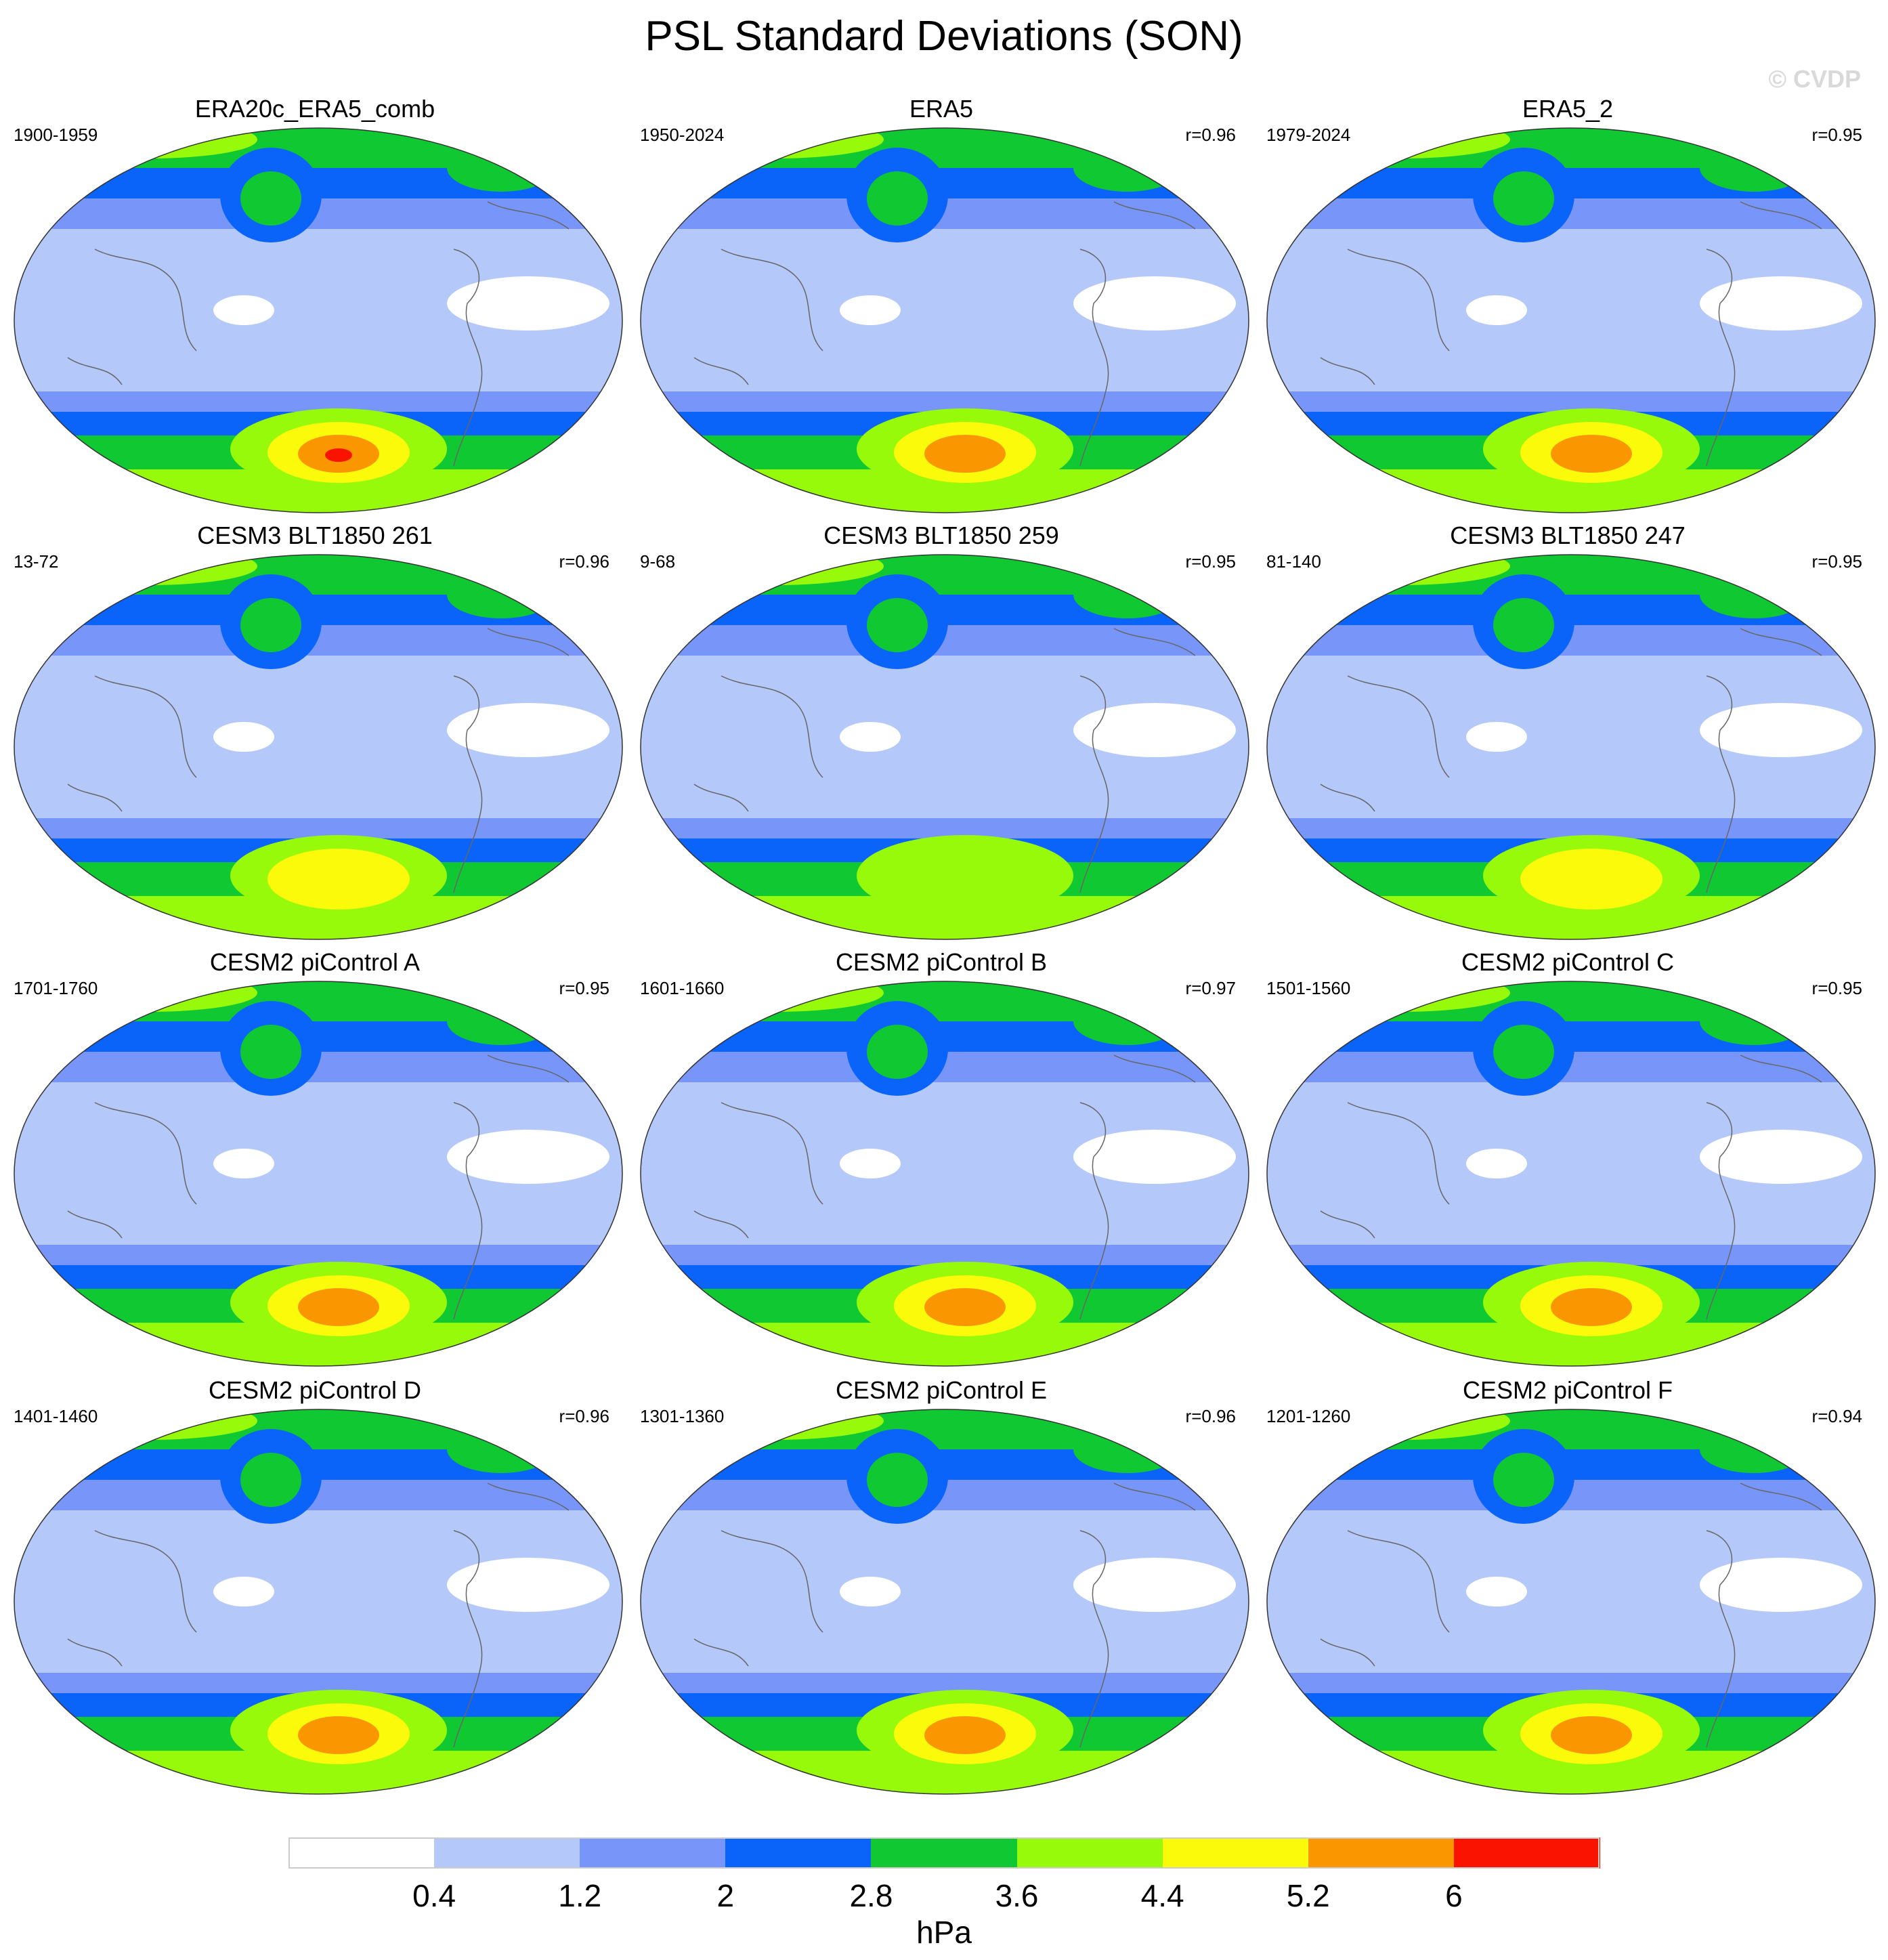 The height and width of the screenshot is (1960, 1888). Describe the element at coordinates (682, 988) in the screenshot. I see `panel-period: 1601-1660` at that location.